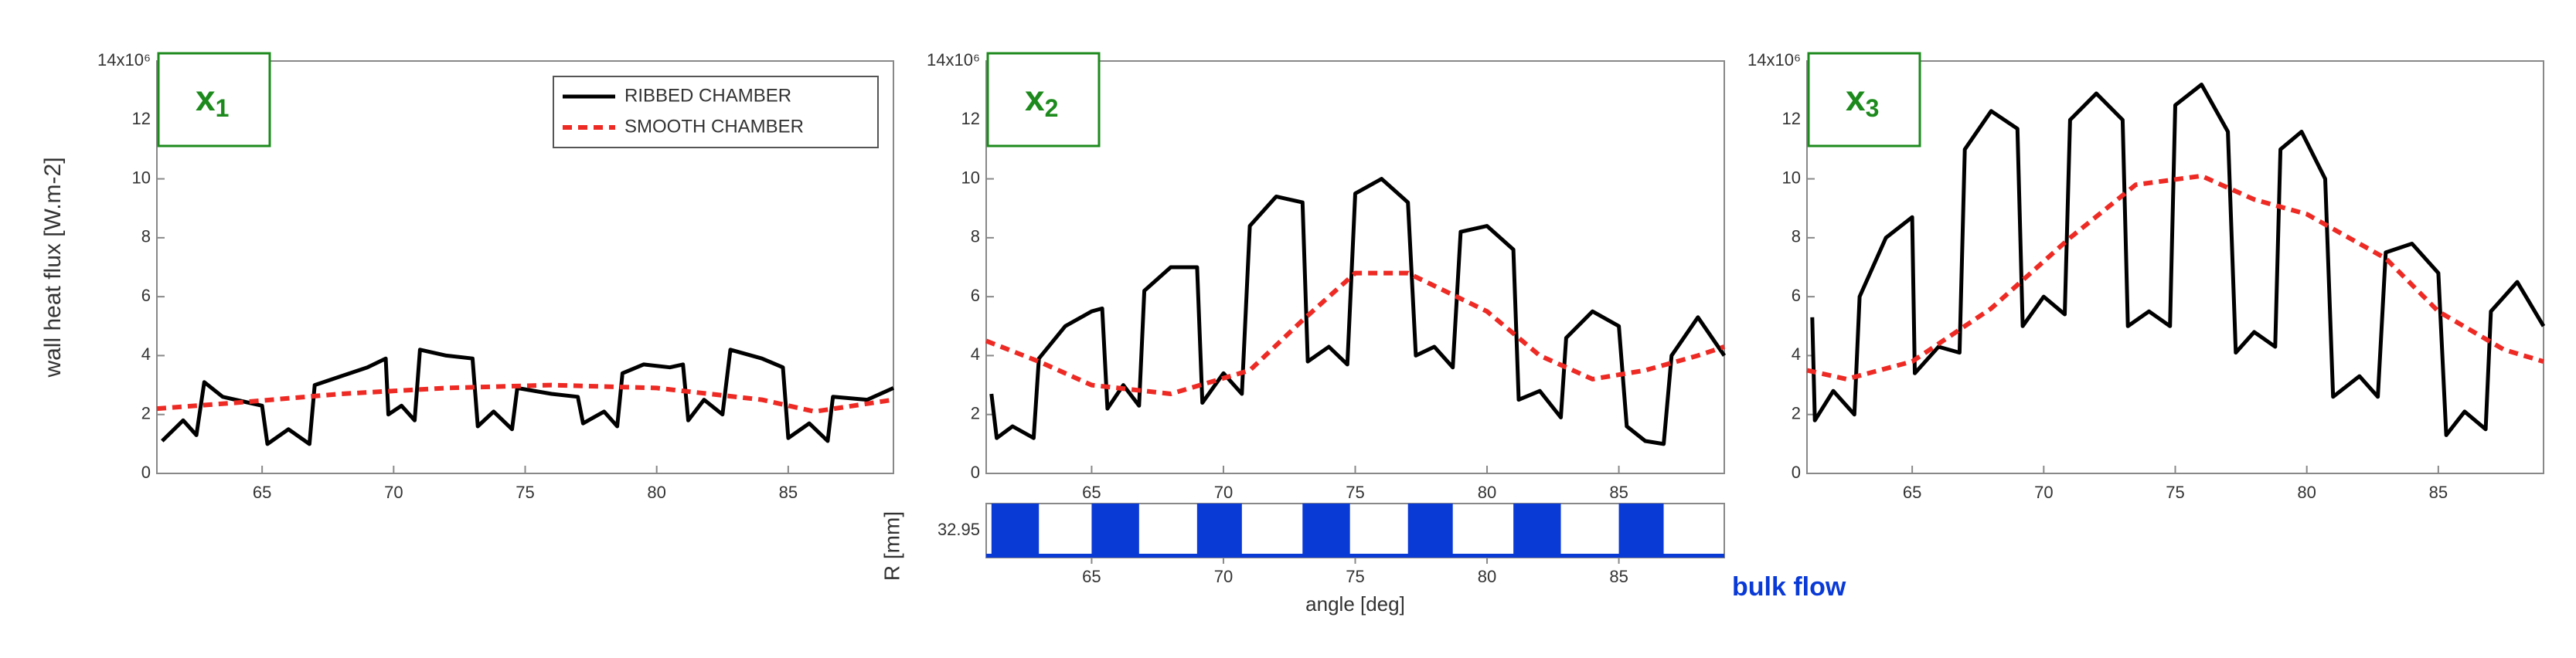  I want to click on panel-label-sub: 2, so click(1052, 108).